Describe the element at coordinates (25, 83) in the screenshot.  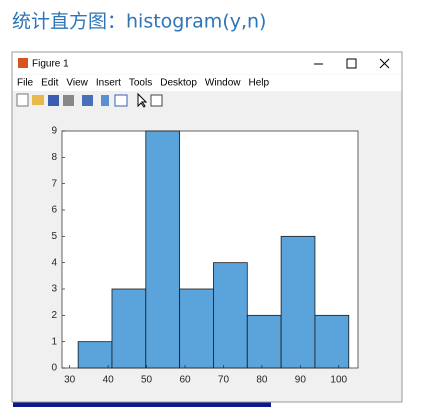
I see `menu-item: File` at that location.